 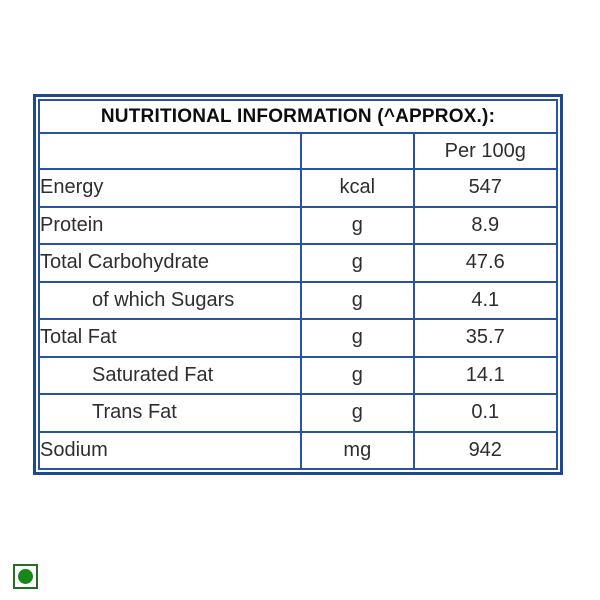 I want to click on table-title-row: NUTRITIONAL INFORMATION (^APPROX.):, so click(x=298, y=116).